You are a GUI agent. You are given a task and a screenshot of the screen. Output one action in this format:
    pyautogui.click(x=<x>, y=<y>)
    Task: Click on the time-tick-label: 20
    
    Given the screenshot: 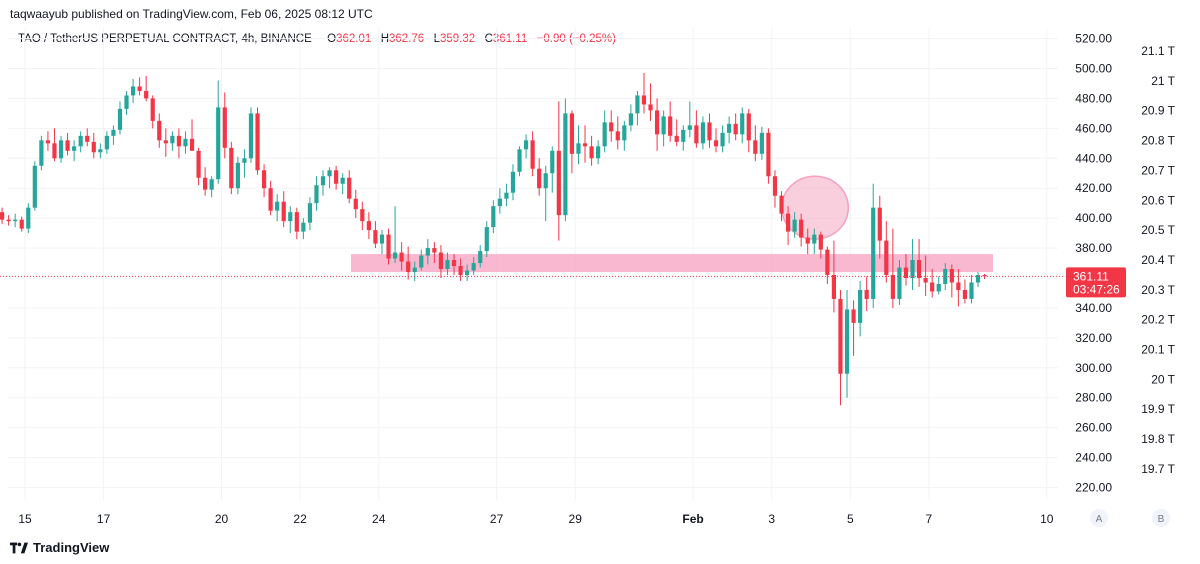 What is the action you would take?
    pyautogui.click(x=222, y=519)
    